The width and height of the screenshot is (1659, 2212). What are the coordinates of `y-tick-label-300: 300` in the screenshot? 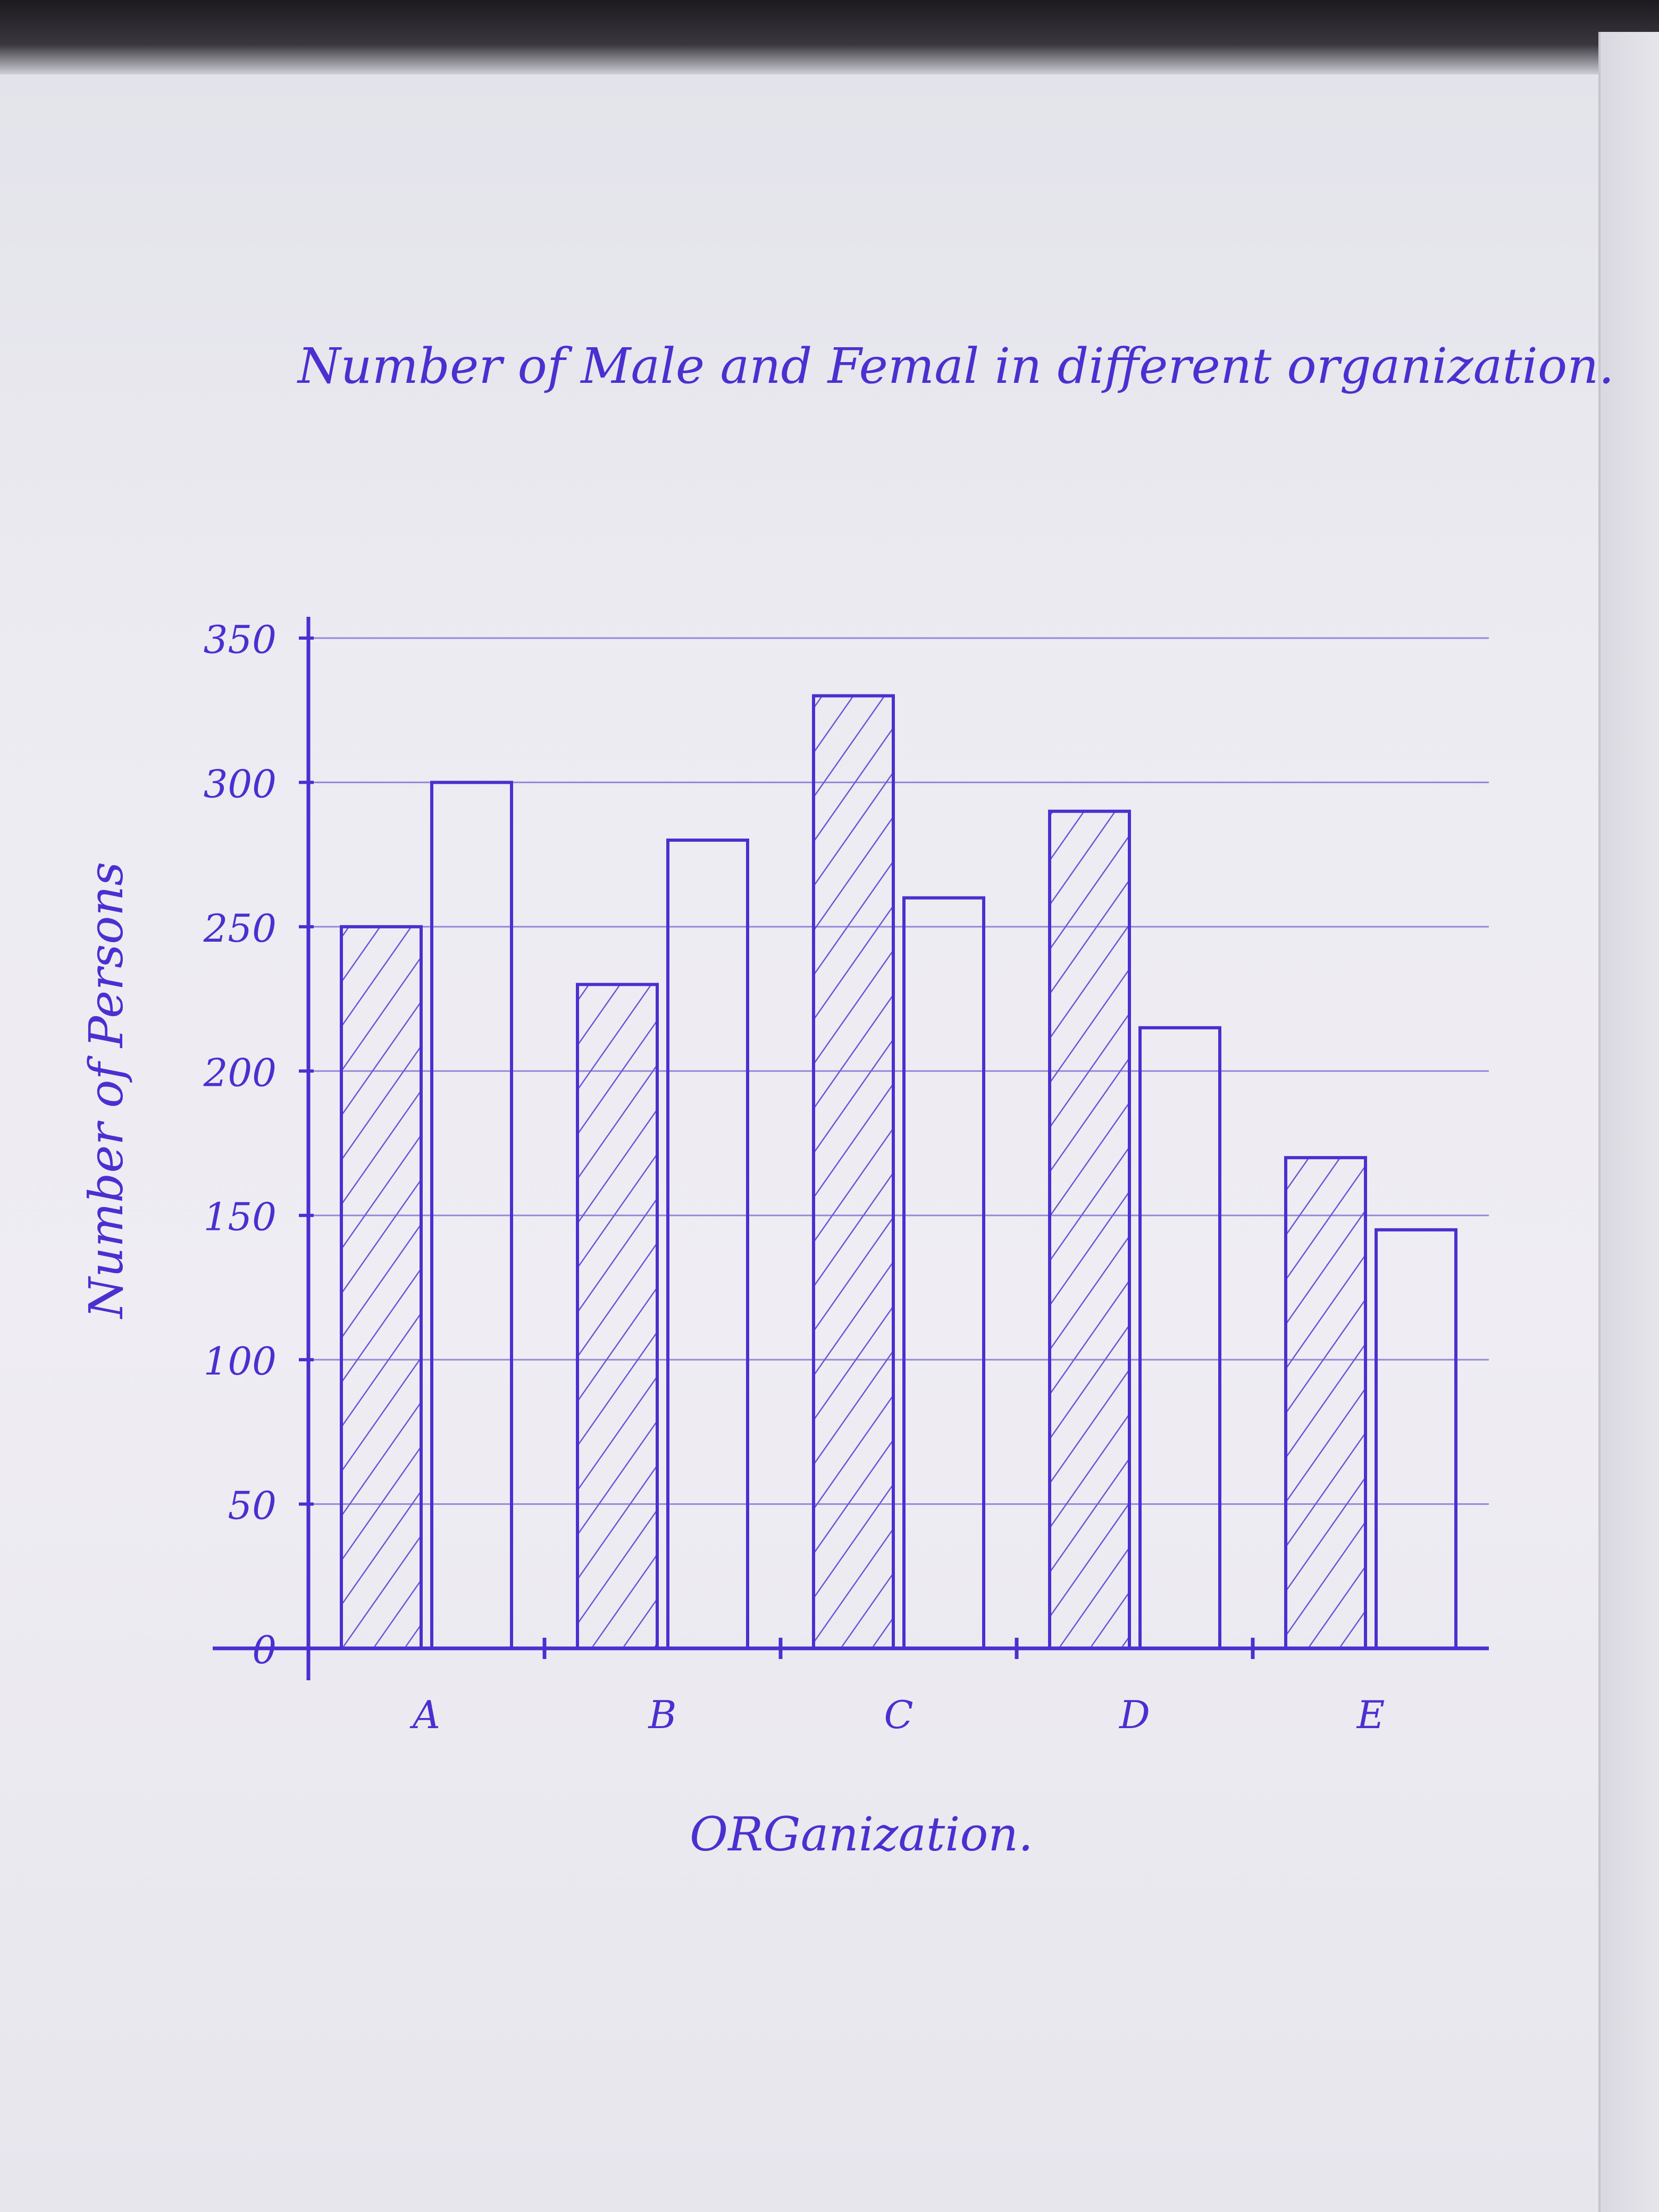 It's located at (240, 783).